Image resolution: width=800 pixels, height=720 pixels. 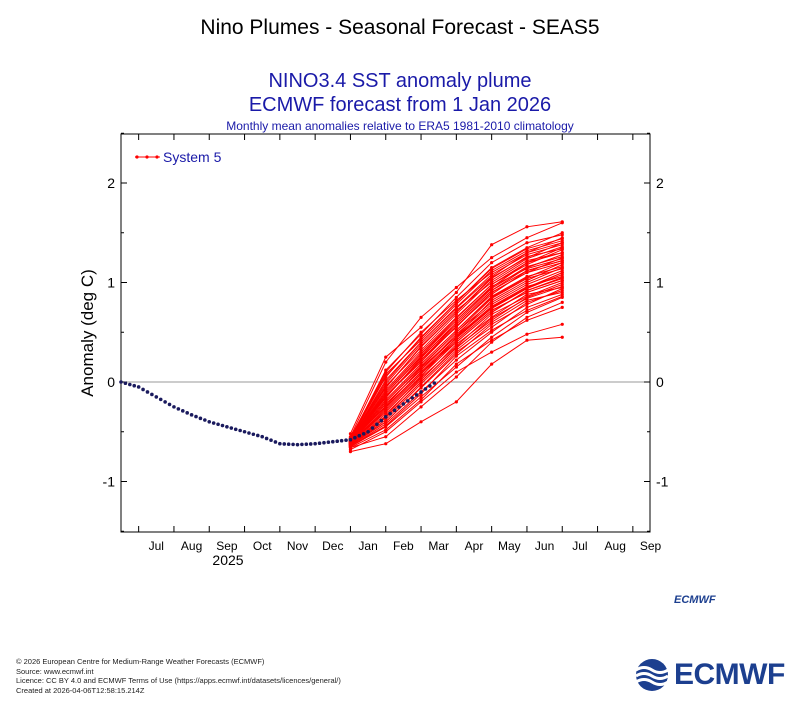 What do you see at coordinates (660, 183) in the screenshot?
I see `y-tick-label-right: 2` at bounding box center [660, 183].